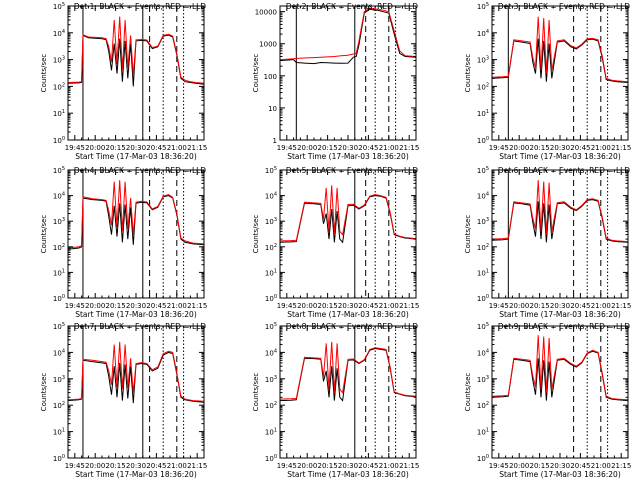  What do you see at coordinates (352, 6) in the screenshot?
I see `panel-title: Det 2: BLACK = Events, RED = LLD` at bounding box center [352, 6].